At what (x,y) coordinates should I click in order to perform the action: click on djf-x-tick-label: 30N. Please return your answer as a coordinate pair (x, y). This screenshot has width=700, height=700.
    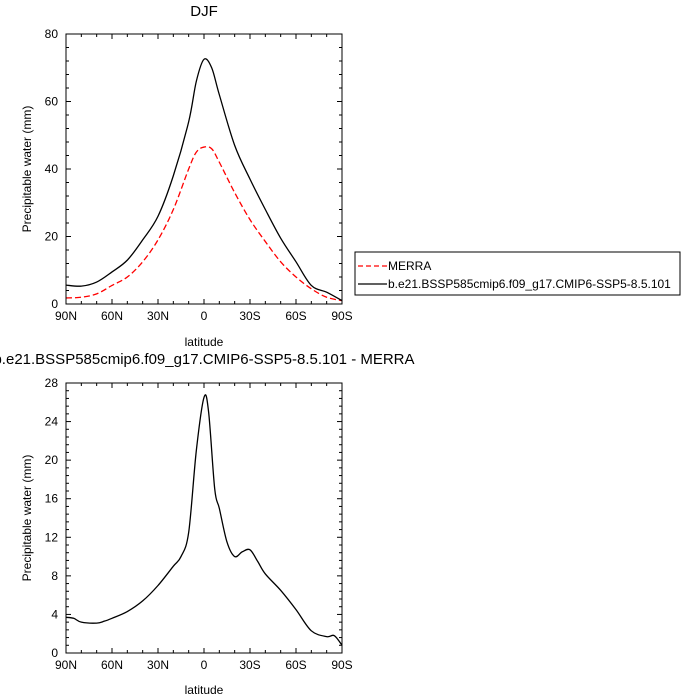
    Looking at the image, I should click on (158, 316).